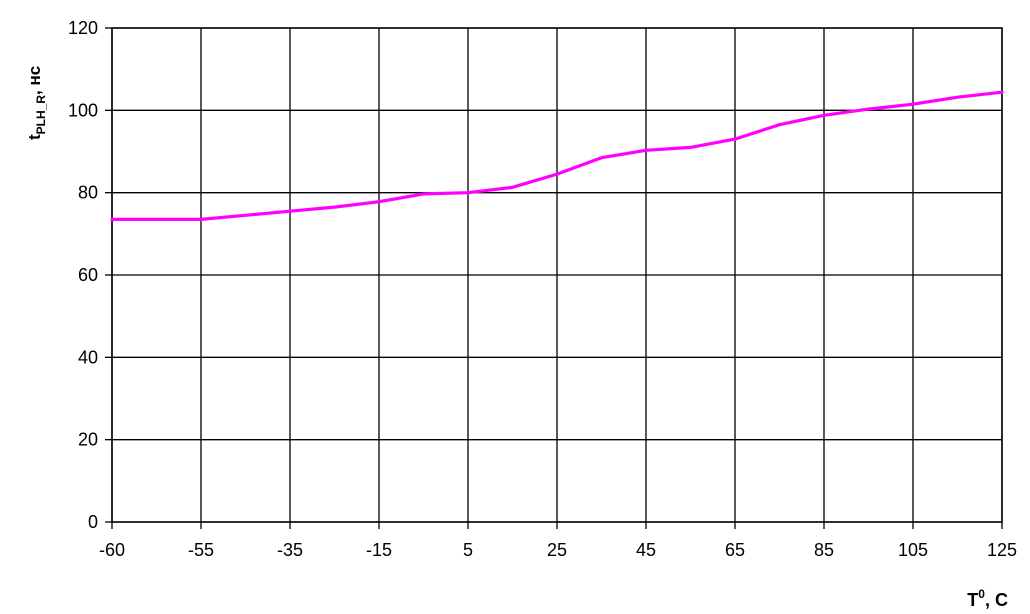 This screenshot has height=614, width=1030. I want to click on x-tick-label: -35, so click(290, 550).